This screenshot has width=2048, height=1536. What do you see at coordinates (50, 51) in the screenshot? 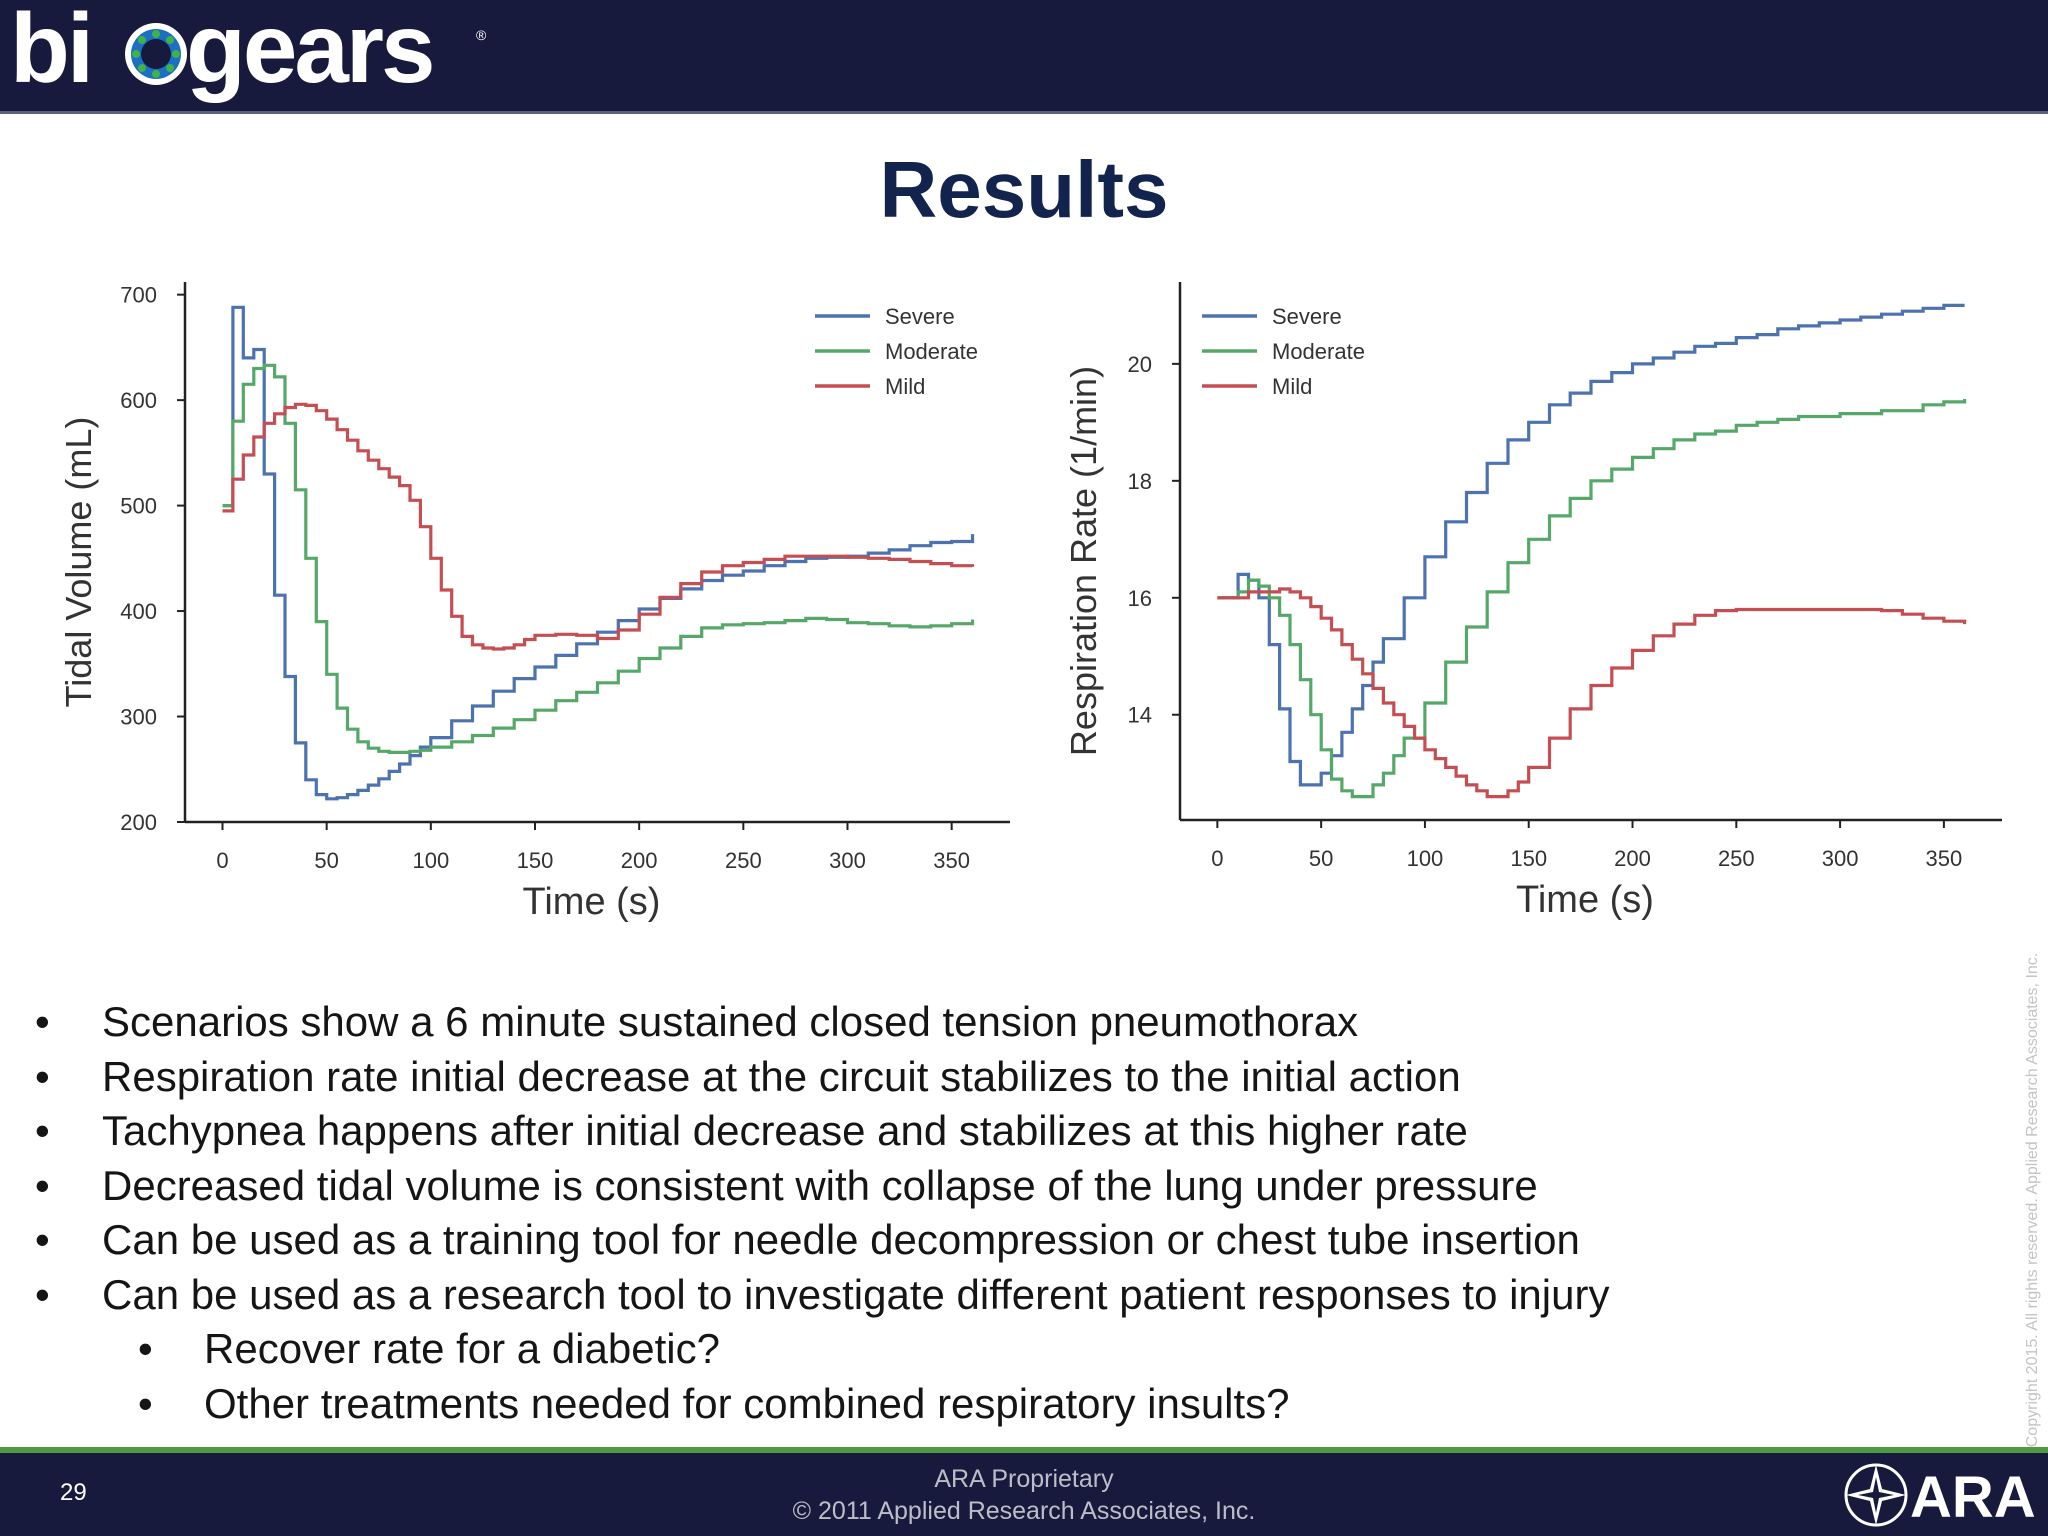
I see `svg-text: bi` at bounding box center [50, 51].